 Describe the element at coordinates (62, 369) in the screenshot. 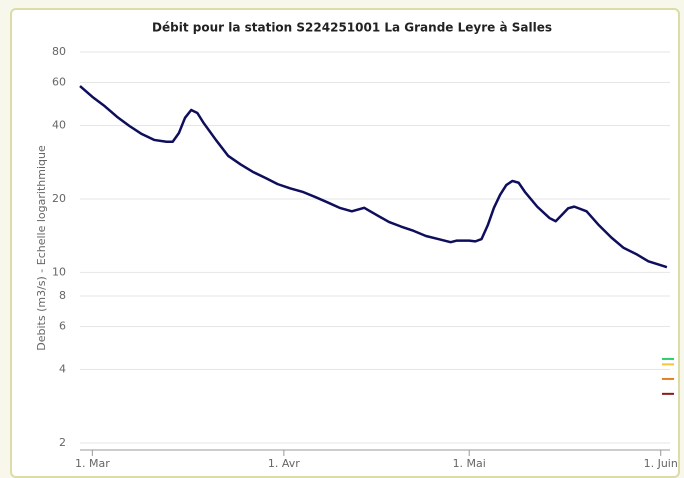

I see `y-tick-label: 4` at that location.